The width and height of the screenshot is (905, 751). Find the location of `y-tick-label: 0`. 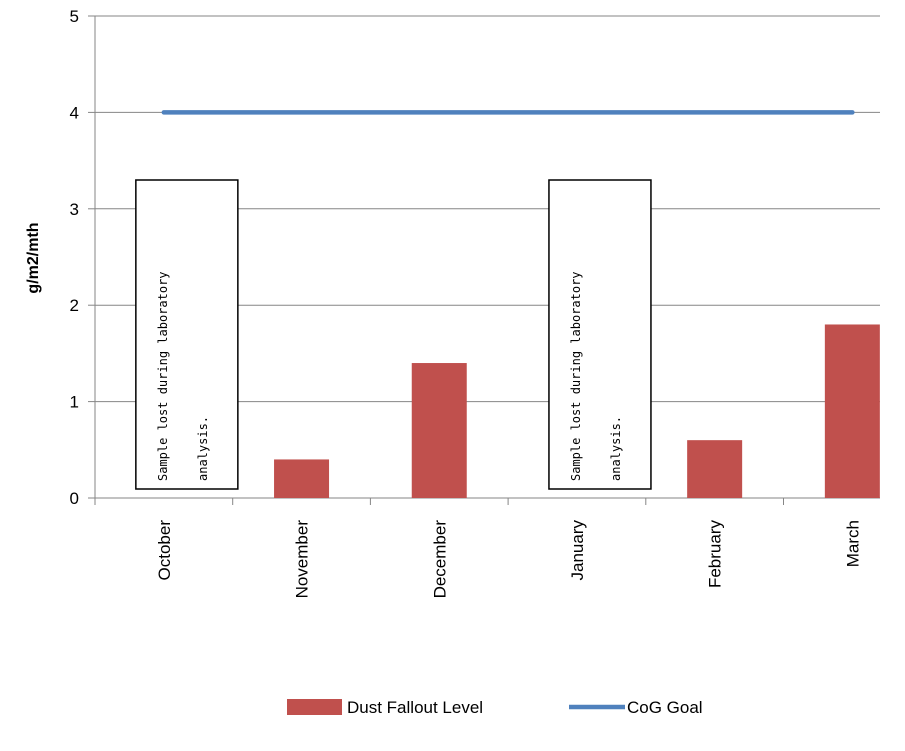

y-tick-label: 0 is located at coordinates (74, 498).